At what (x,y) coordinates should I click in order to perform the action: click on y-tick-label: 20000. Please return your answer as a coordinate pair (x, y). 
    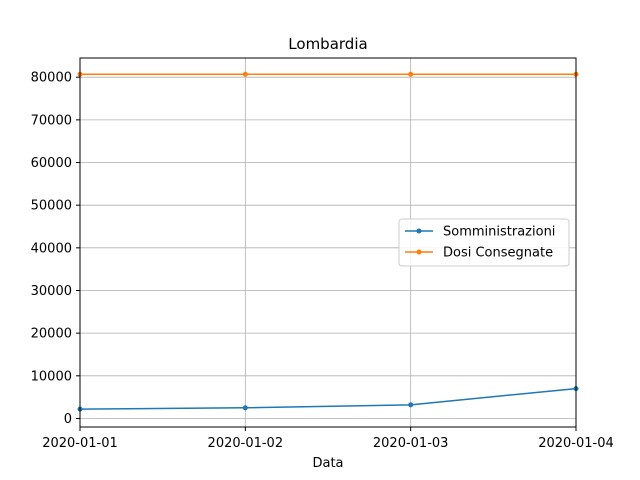
    Looking at the image, I should click on (51, 334).